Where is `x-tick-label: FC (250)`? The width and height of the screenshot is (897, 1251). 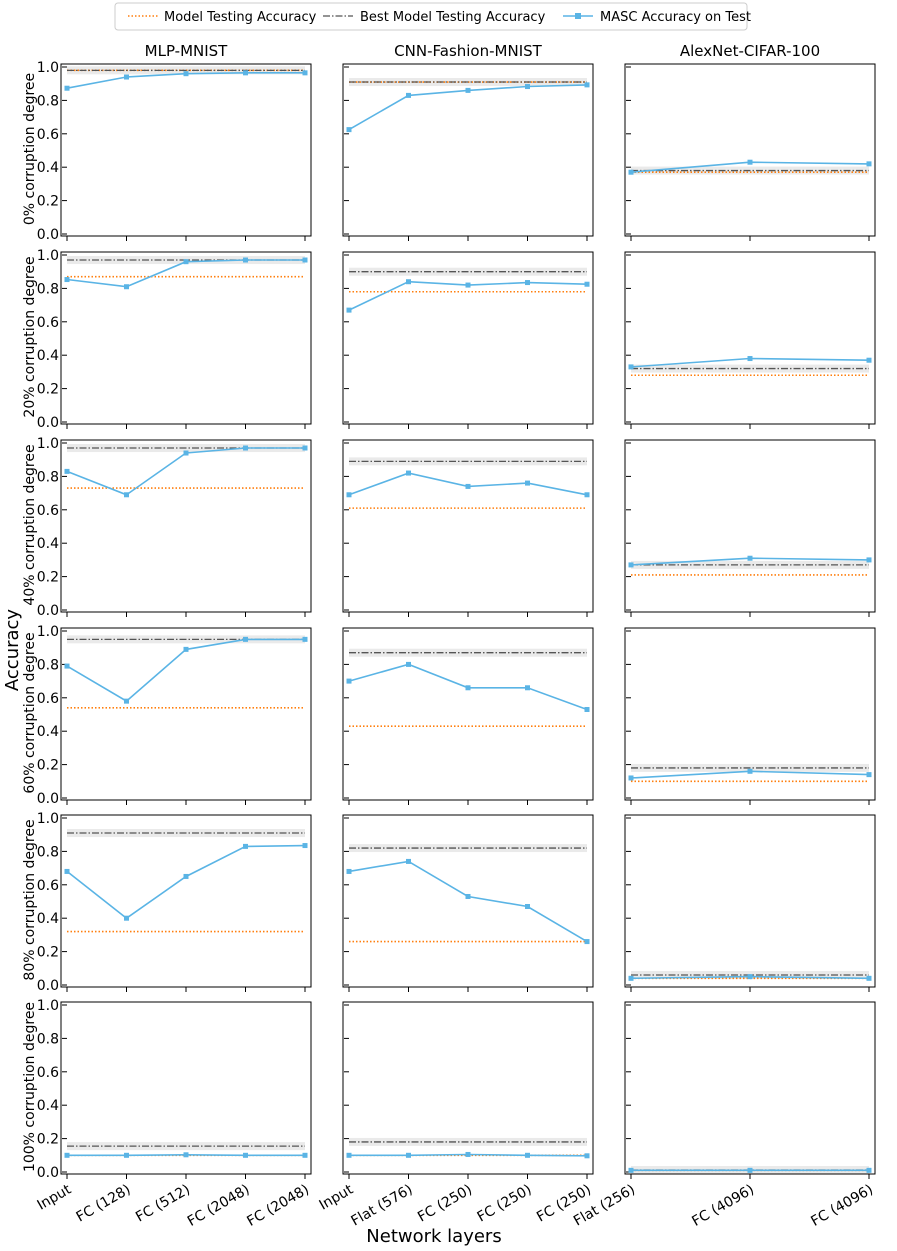
x-tick-label: FC (250) is located at coordinates (445, 1204).